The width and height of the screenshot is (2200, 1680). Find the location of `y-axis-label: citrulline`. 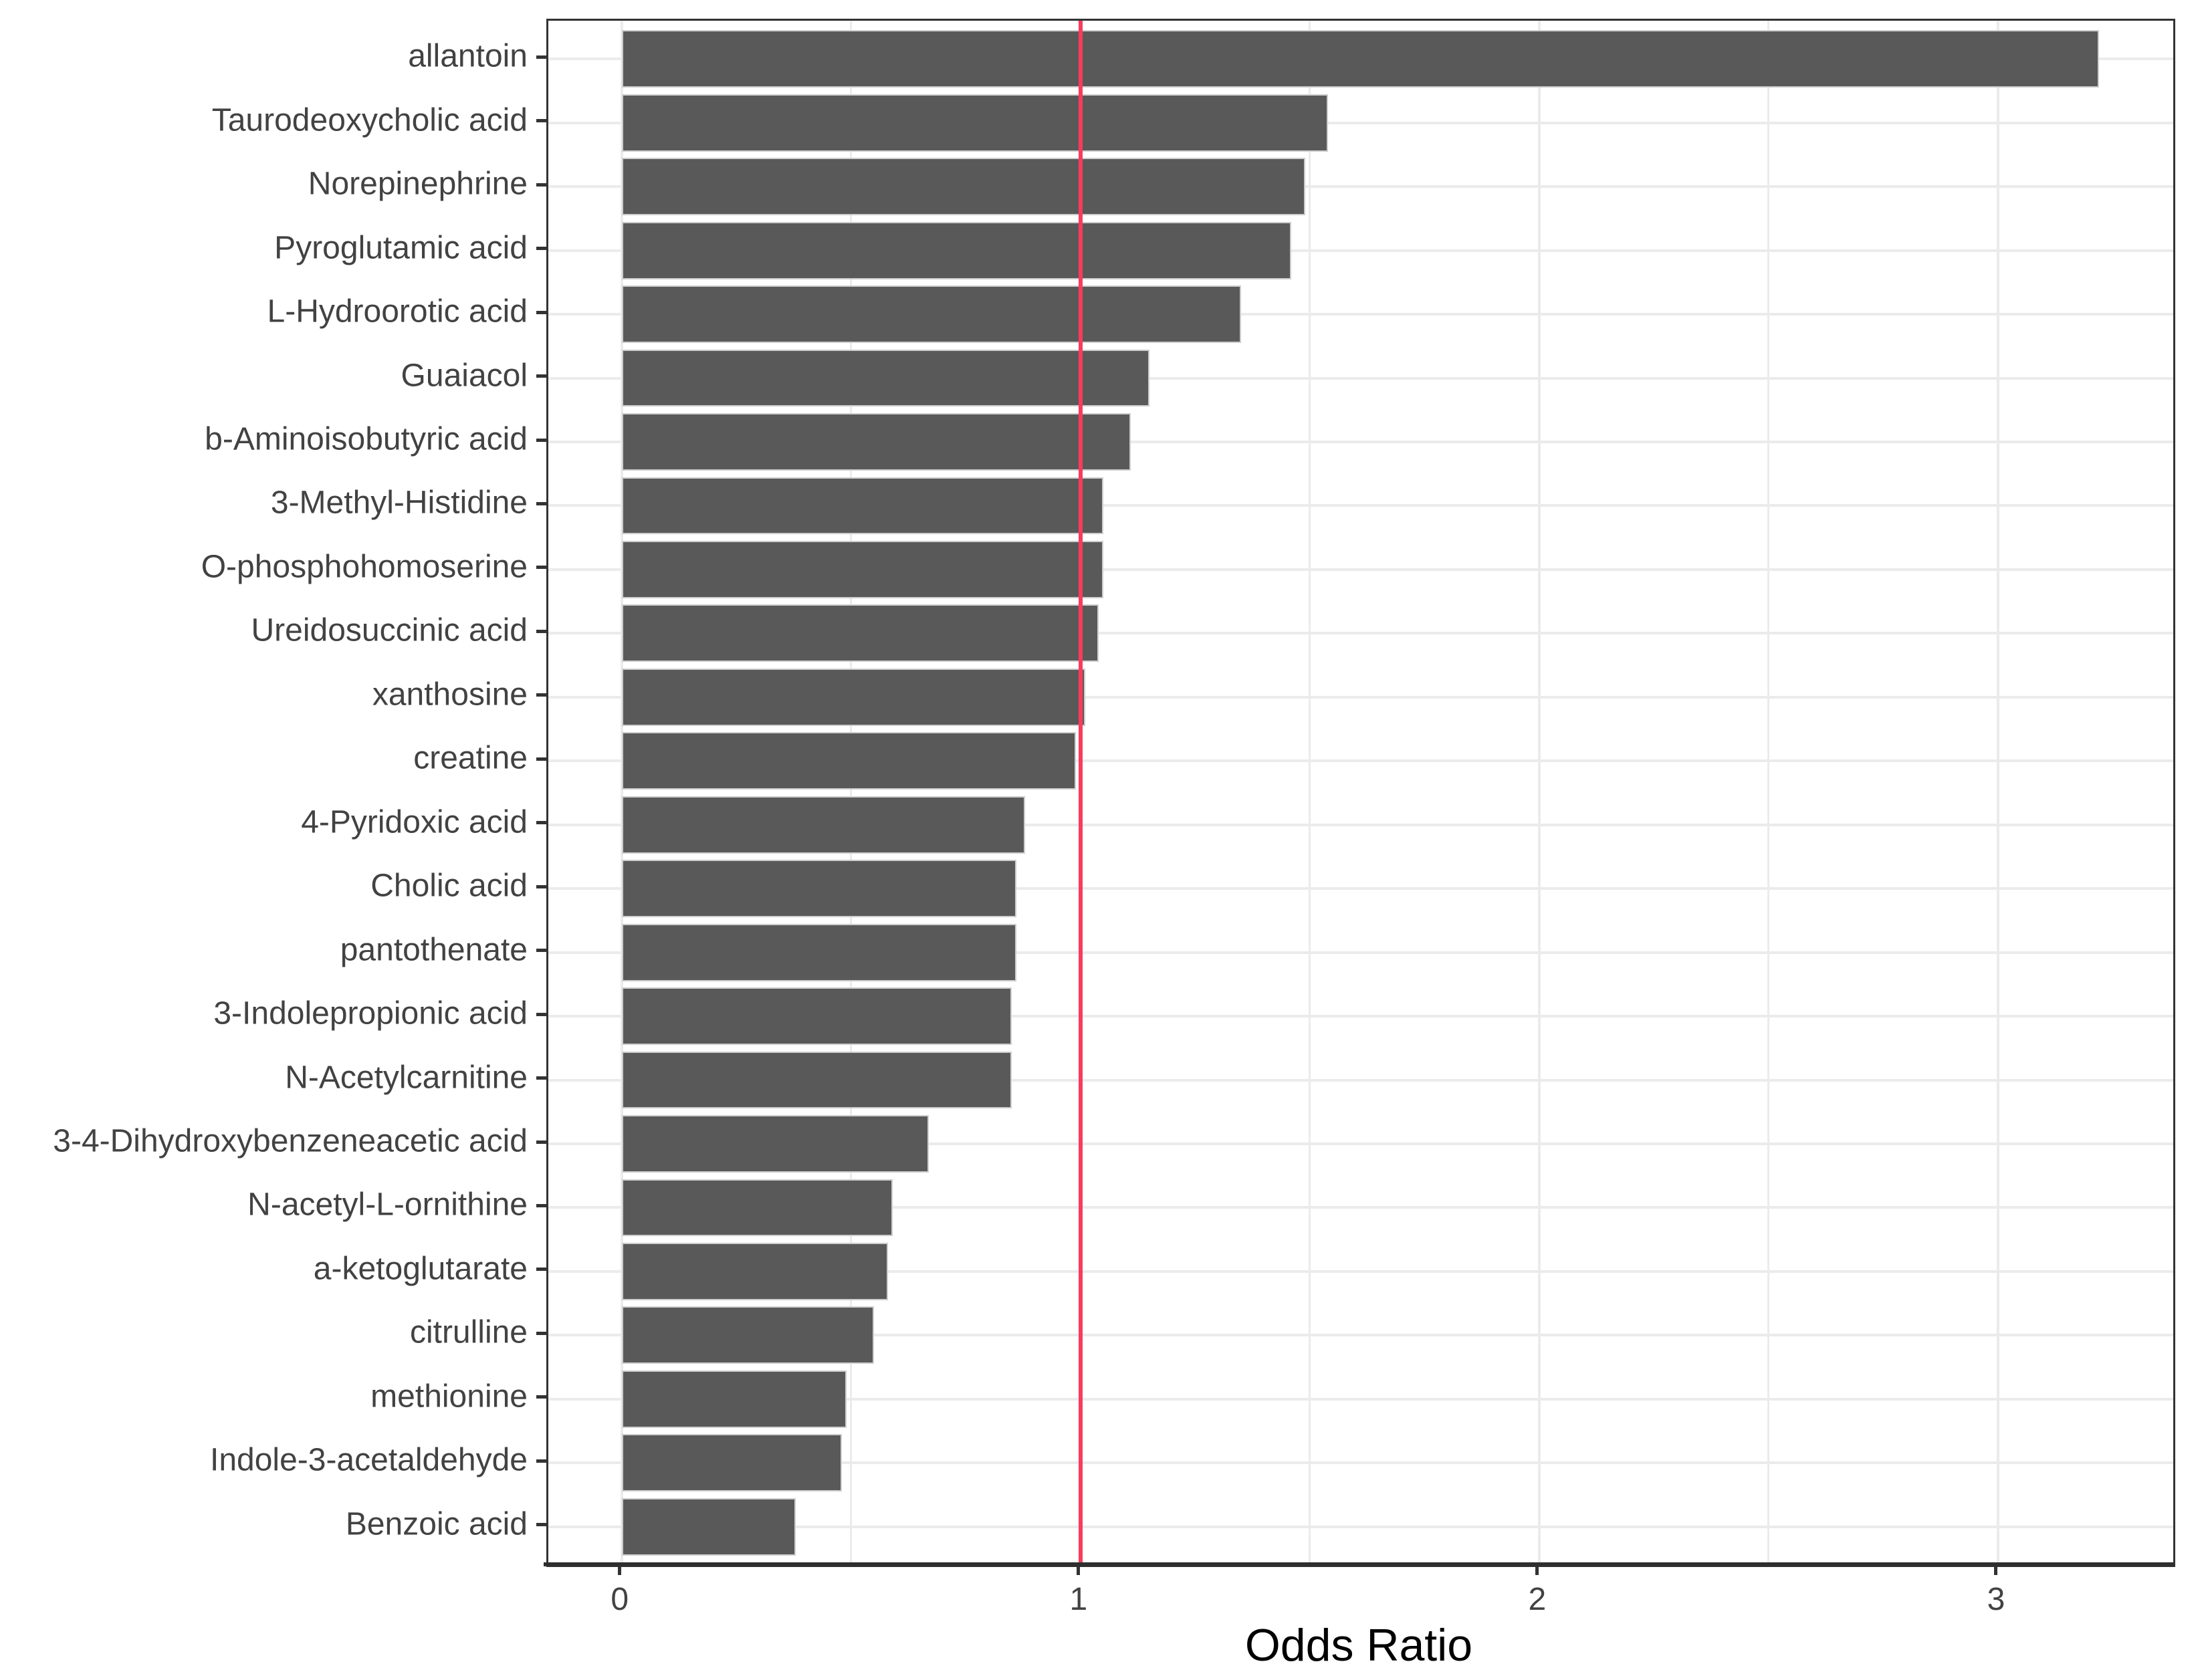

y-axis-label: citrulline is located at coordinates (468, 1332).